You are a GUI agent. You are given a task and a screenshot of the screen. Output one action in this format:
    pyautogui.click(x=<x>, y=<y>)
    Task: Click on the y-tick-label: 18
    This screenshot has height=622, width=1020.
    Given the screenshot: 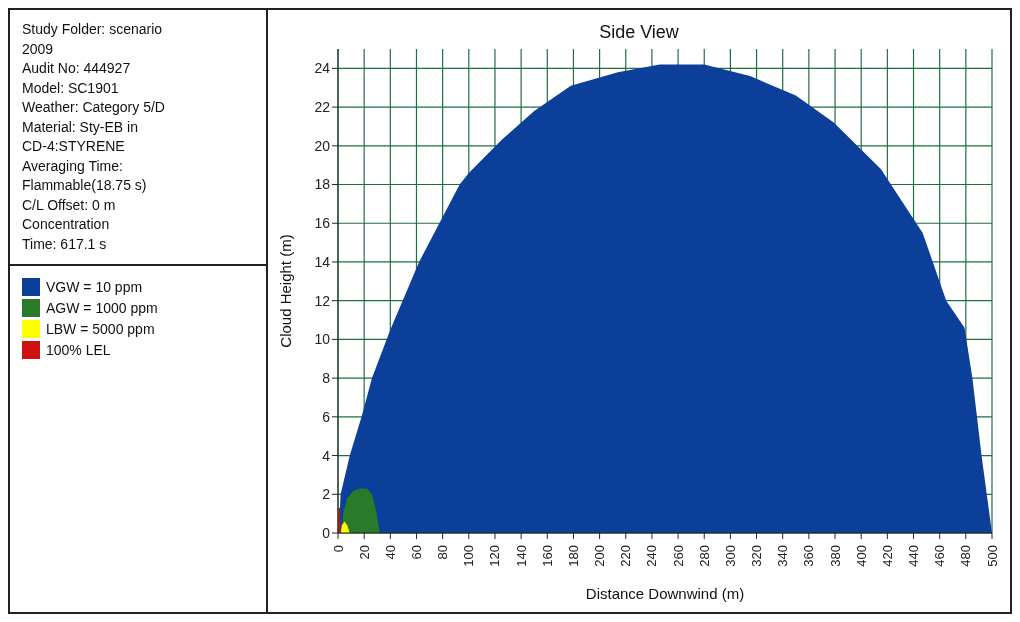 What is the action you would take?
    pyautogui.click(x=322, y=184)
    